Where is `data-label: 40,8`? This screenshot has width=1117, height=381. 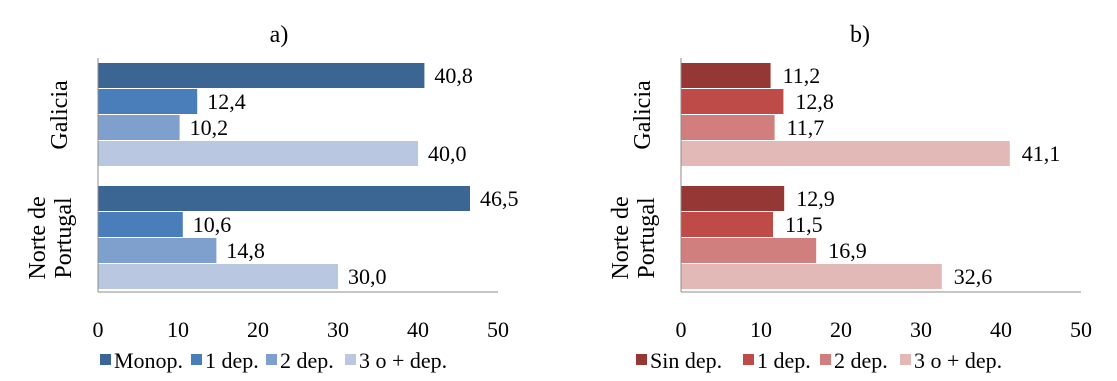 data-label: 40,8 is located at coordinates (453, 75).